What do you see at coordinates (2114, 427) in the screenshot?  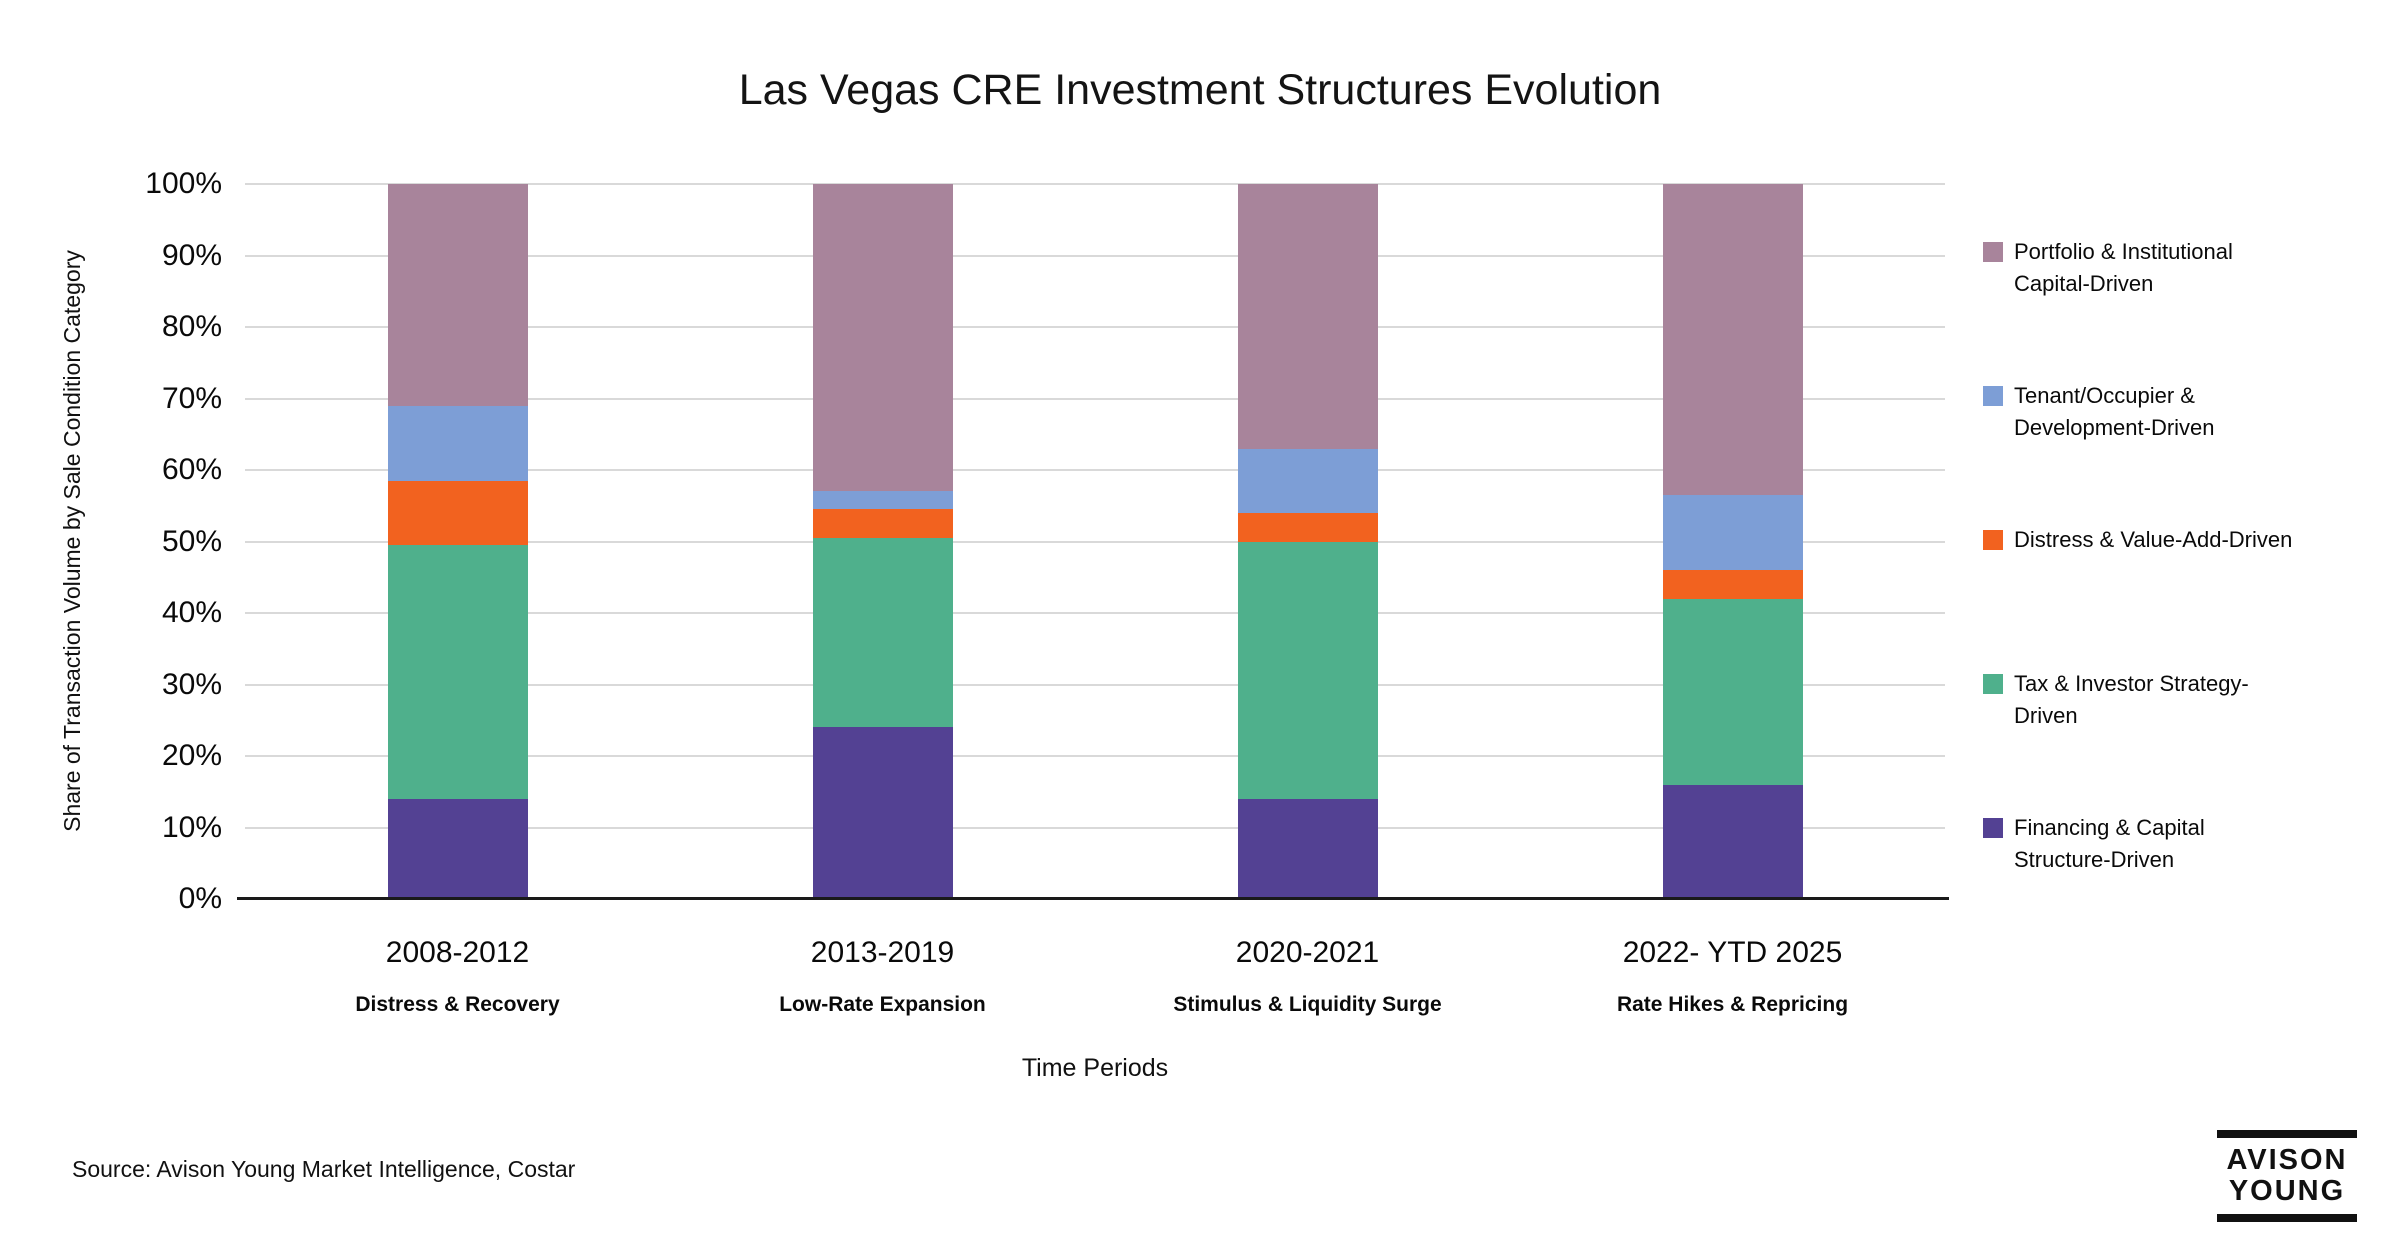 I see `legend-label-line: Development-Driven` at bounding box center [2114, 427].